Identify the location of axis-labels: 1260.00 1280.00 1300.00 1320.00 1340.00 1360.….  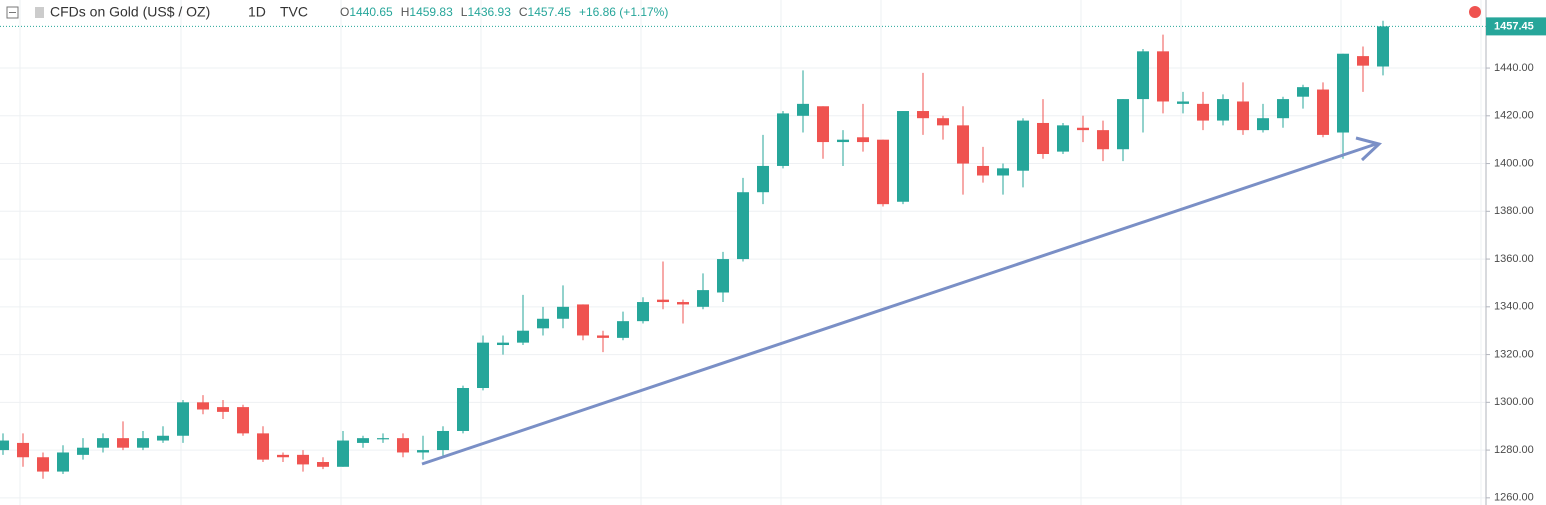
(1516, 260).